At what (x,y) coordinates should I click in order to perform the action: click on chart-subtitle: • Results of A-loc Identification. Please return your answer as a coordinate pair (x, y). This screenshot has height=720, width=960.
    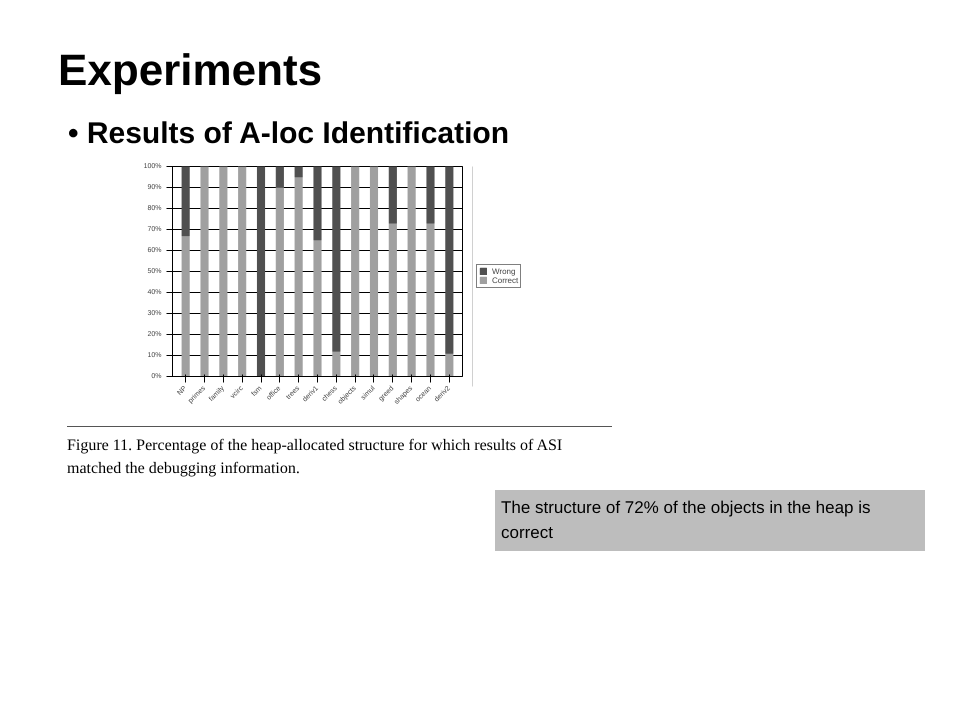
    Looking at the image, I should click on (289, 134).